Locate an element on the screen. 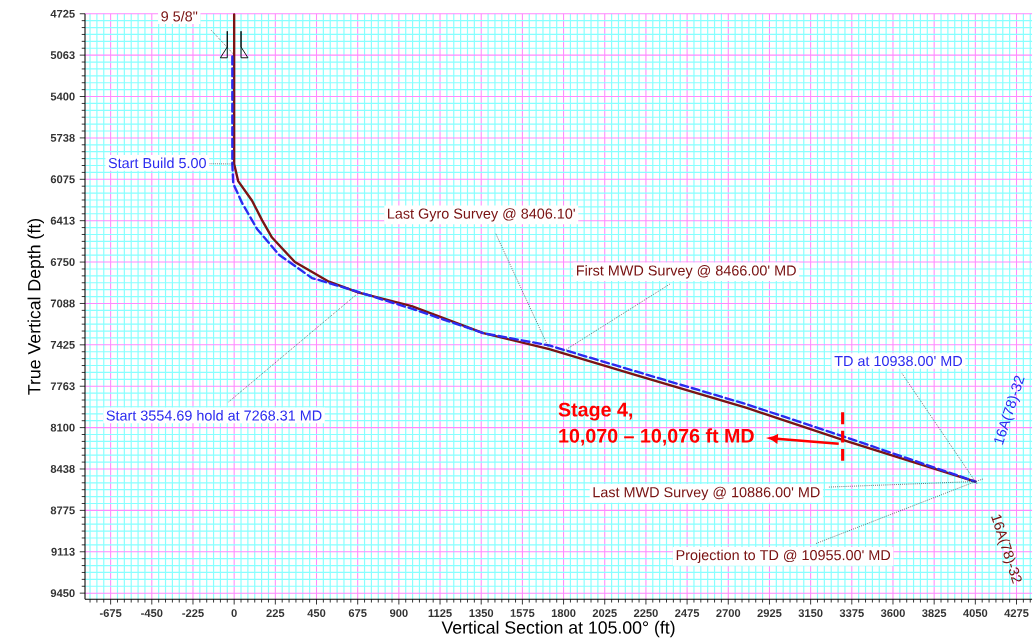  x-tick-label: 2925 is located at coordinates (769, 612).